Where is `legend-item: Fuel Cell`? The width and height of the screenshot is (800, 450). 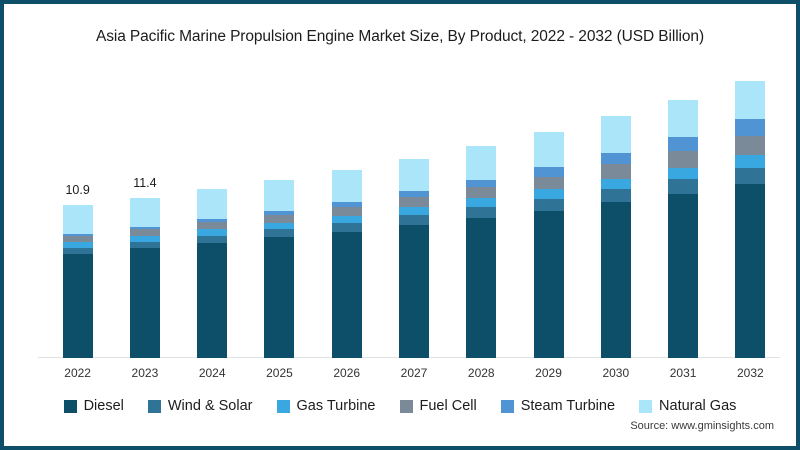 legend-item: Fuel Cell is located at coordinates (438, 406).